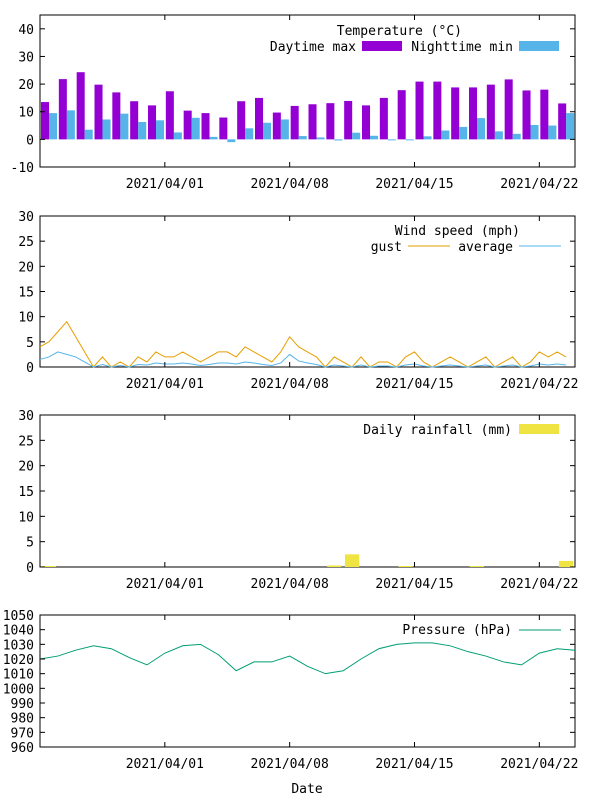 Image resolution: width=600 pixels, height=800 pixels. What do you see at coordinates (18, 631) in the screenshot?
I see `y-tick-label: 1040` at bounding box center [18, 631].